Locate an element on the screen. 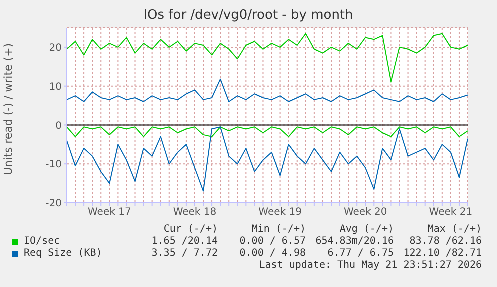 The width and height of the screenshot is (497, 287). text: 122.10 /82.71 is located at coordinates (442, 254).